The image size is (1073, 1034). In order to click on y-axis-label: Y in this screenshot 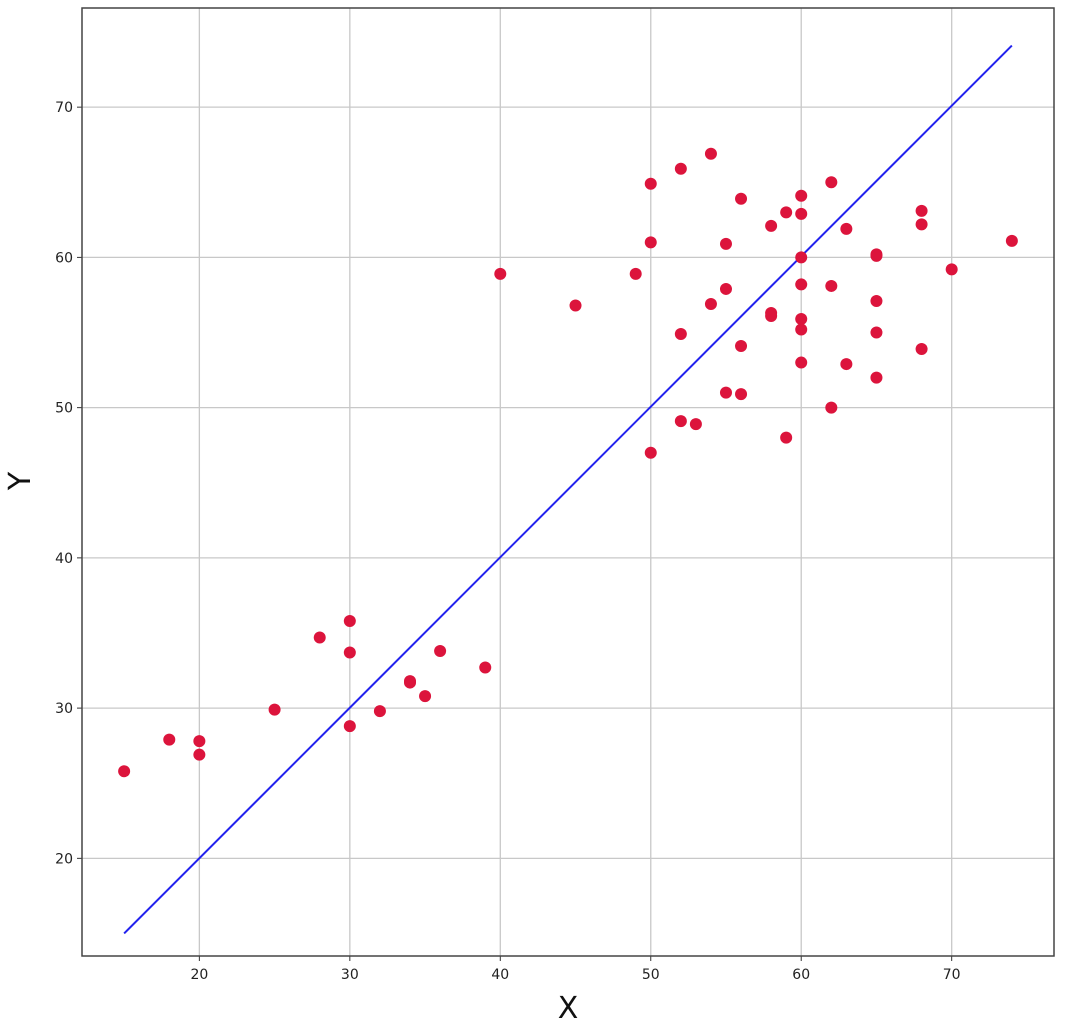, I will do `click(20, 481)`.